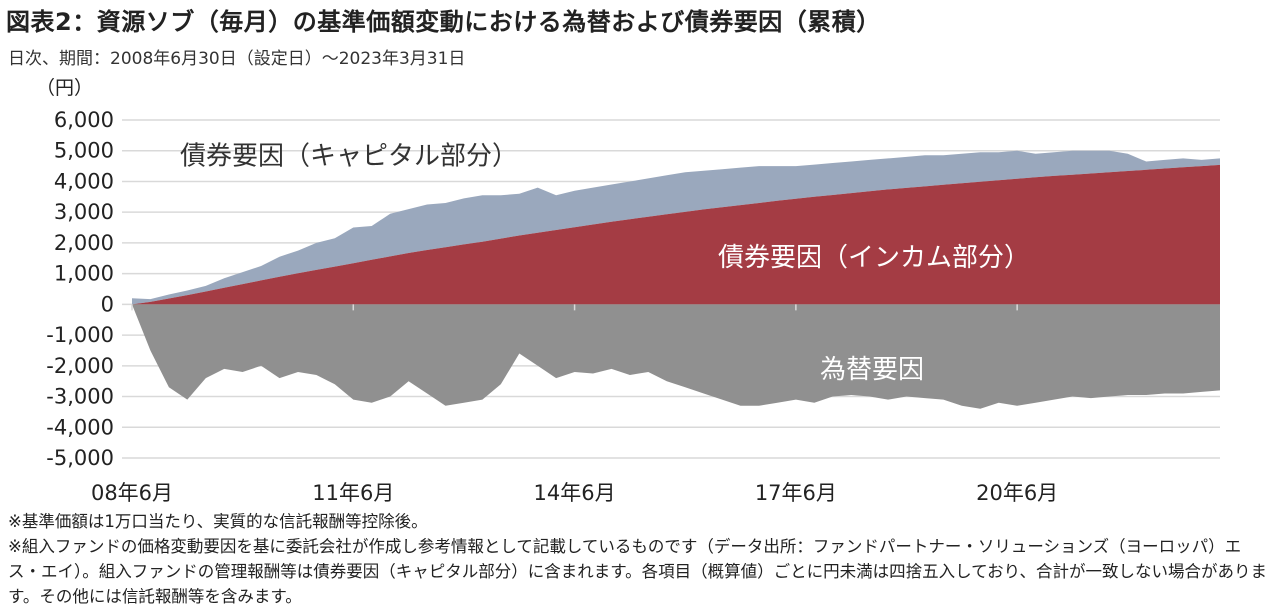  I want to click on y-tick-label: -1,000, so click(80, 335).